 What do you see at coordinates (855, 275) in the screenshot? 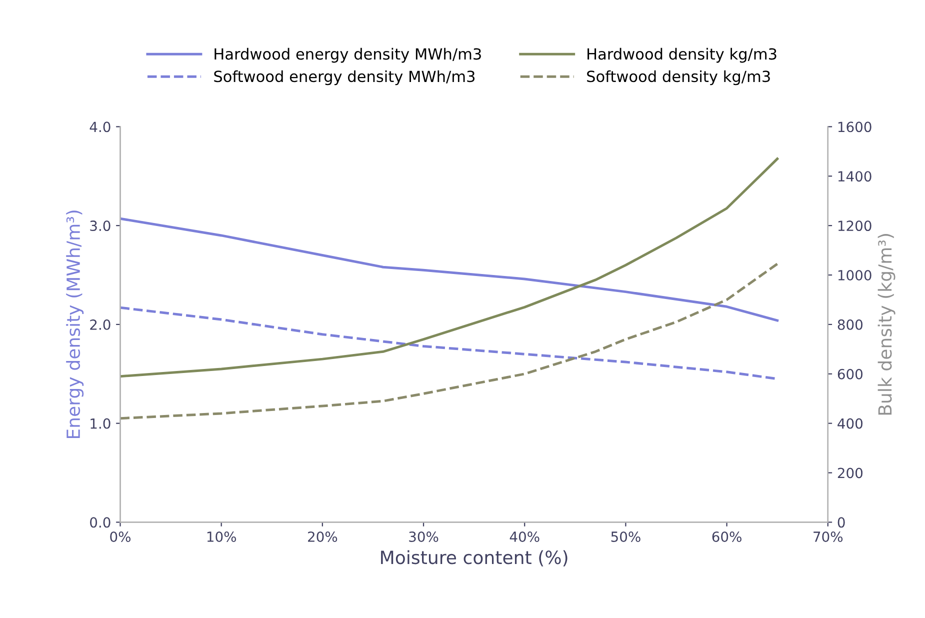
I see `y2-tick-label: 1000` at bounding box center [855, 275].